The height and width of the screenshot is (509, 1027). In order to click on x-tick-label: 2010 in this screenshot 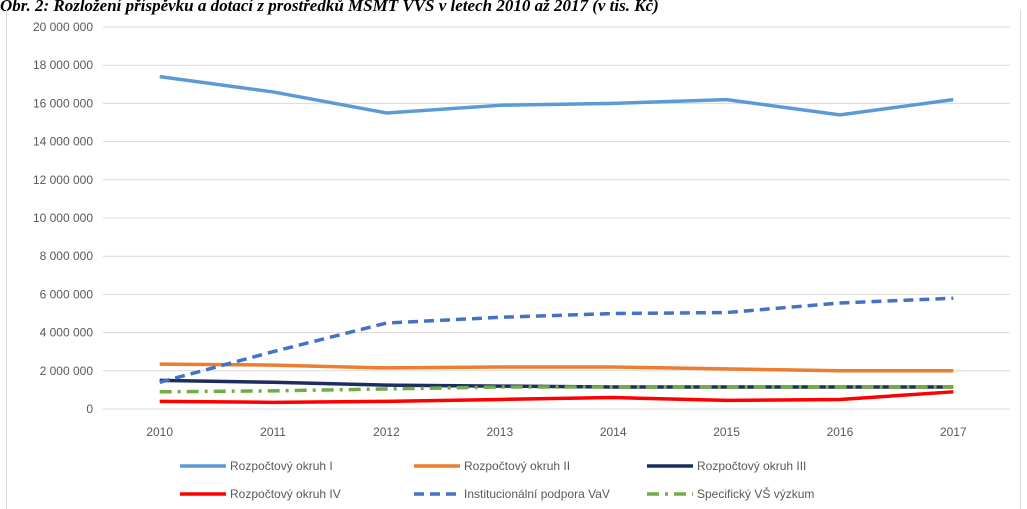, I will do `click(159, 432)`.